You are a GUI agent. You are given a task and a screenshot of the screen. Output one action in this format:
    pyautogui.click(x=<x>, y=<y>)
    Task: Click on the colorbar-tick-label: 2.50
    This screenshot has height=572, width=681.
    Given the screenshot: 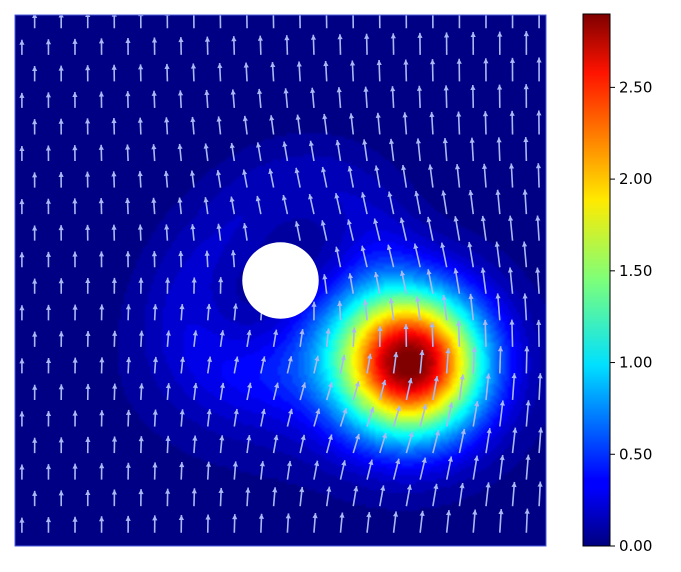 What is the action you would take?
    pyautogui.click(x=635, y=87)
    